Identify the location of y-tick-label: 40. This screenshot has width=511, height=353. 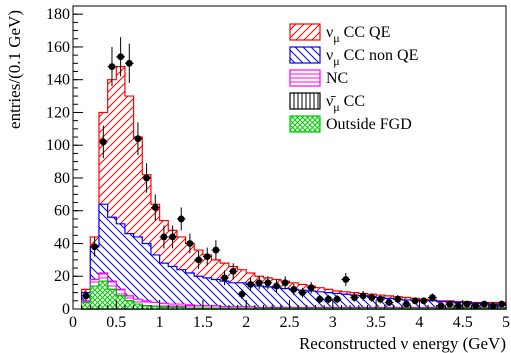
(62, 243).